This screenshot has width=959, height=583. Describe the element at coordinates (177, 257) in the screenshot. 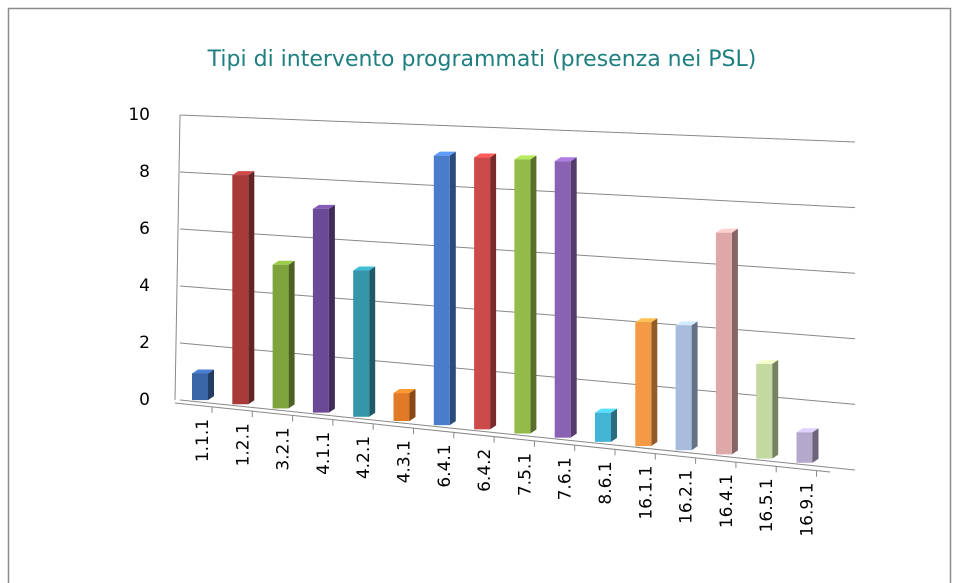

I see `left-wall` at that location.